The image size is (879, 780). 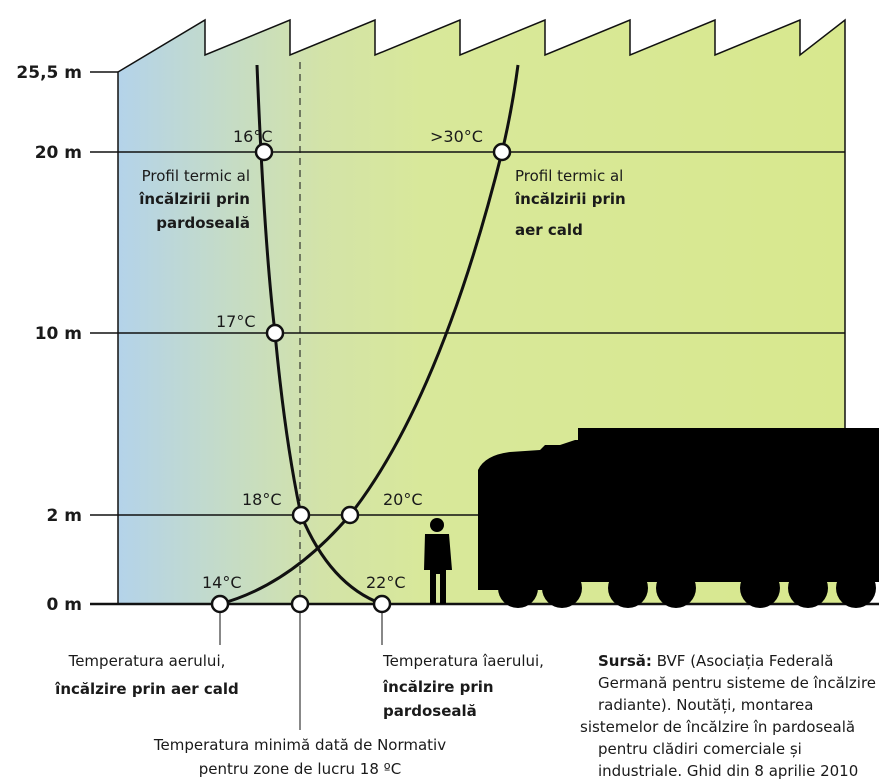 What do you see at coordinates (299, 745) in the screenshot?
I see `annotation: Temperatura minimă dată de Normativ` at bounding box center [299, 745].